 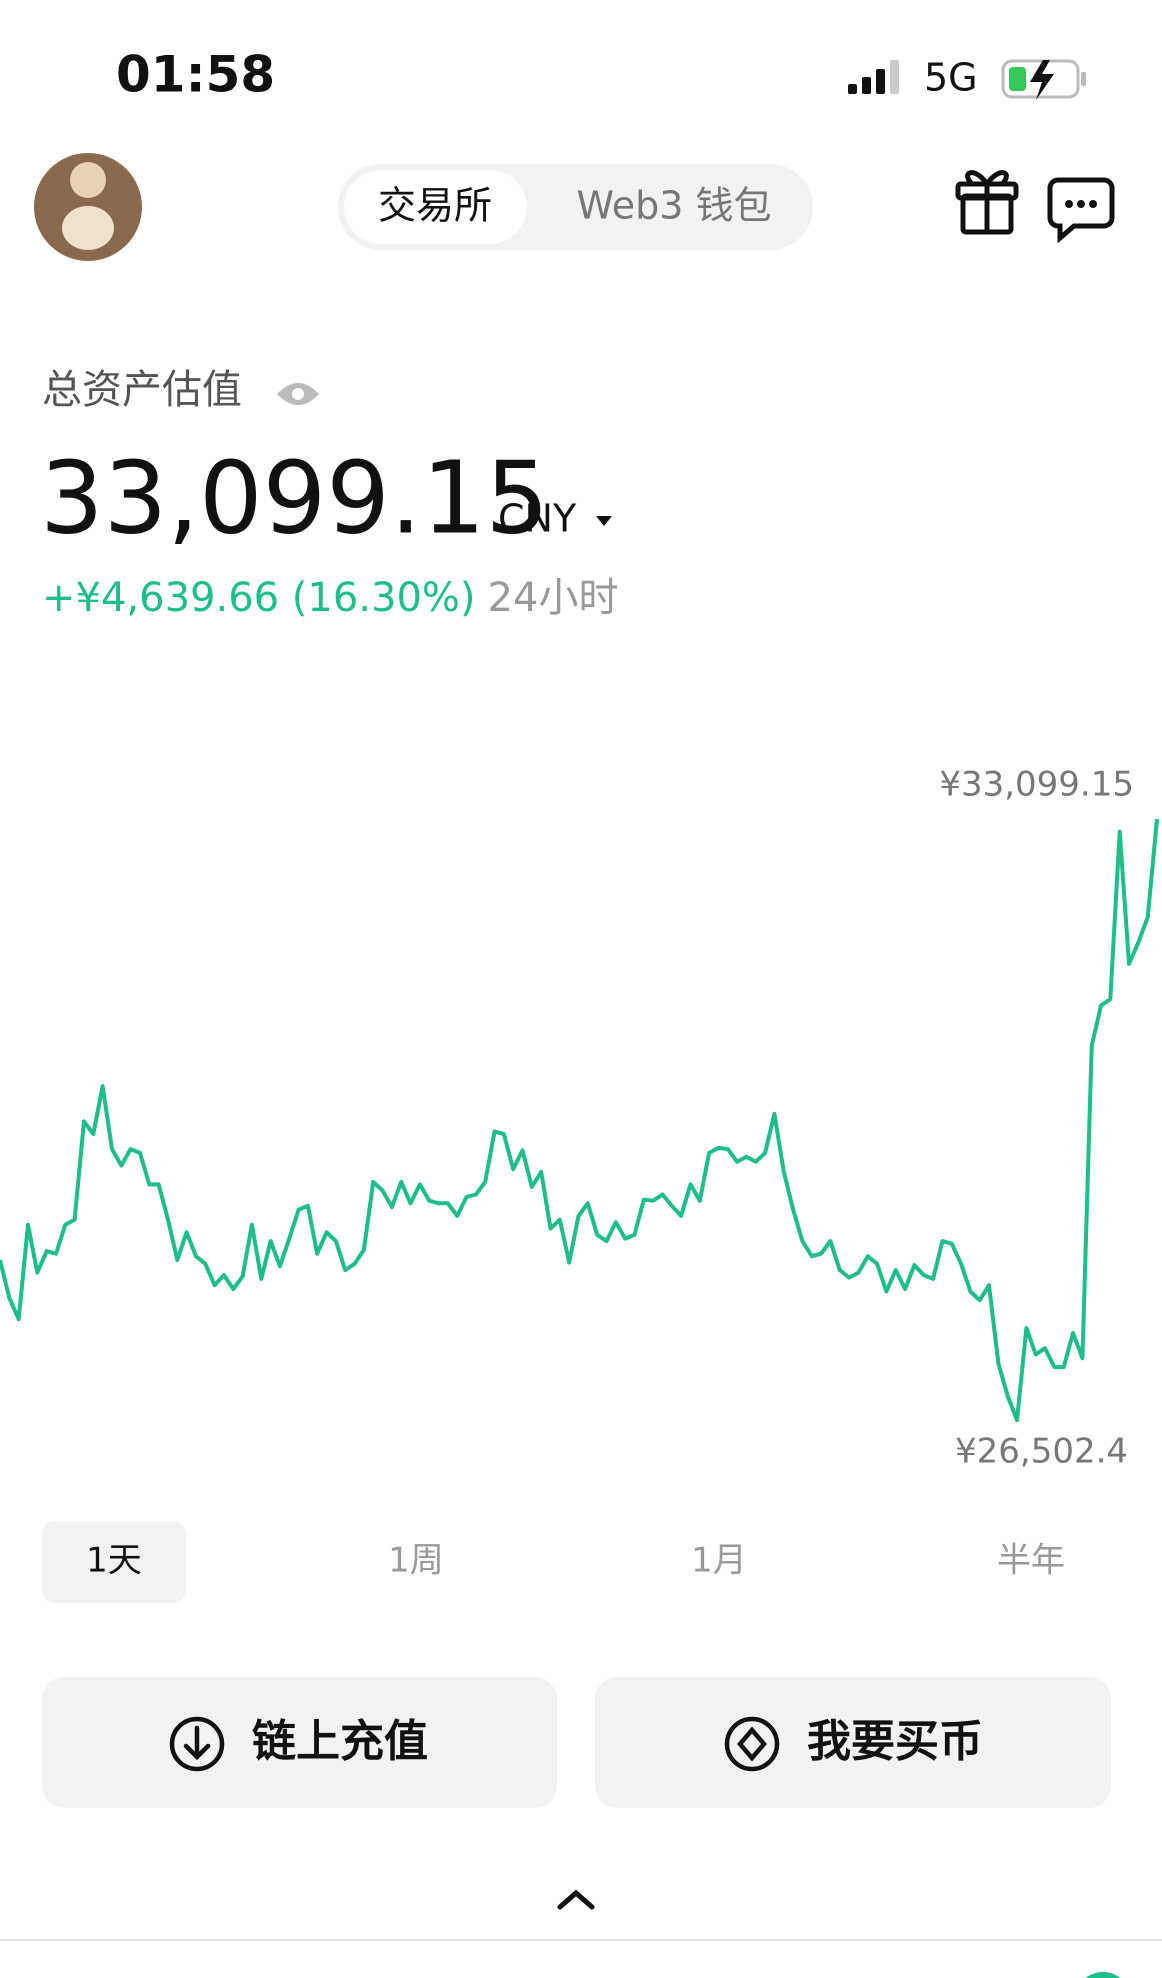 I want to click on deposit-icon, so click(x=197, y=1744).